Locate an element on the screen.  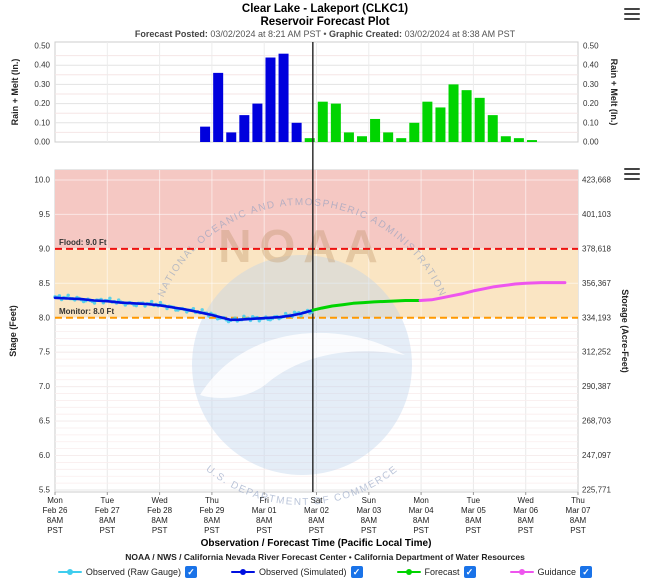
svg-text: 356,367 is located at coordinates (596, 283).